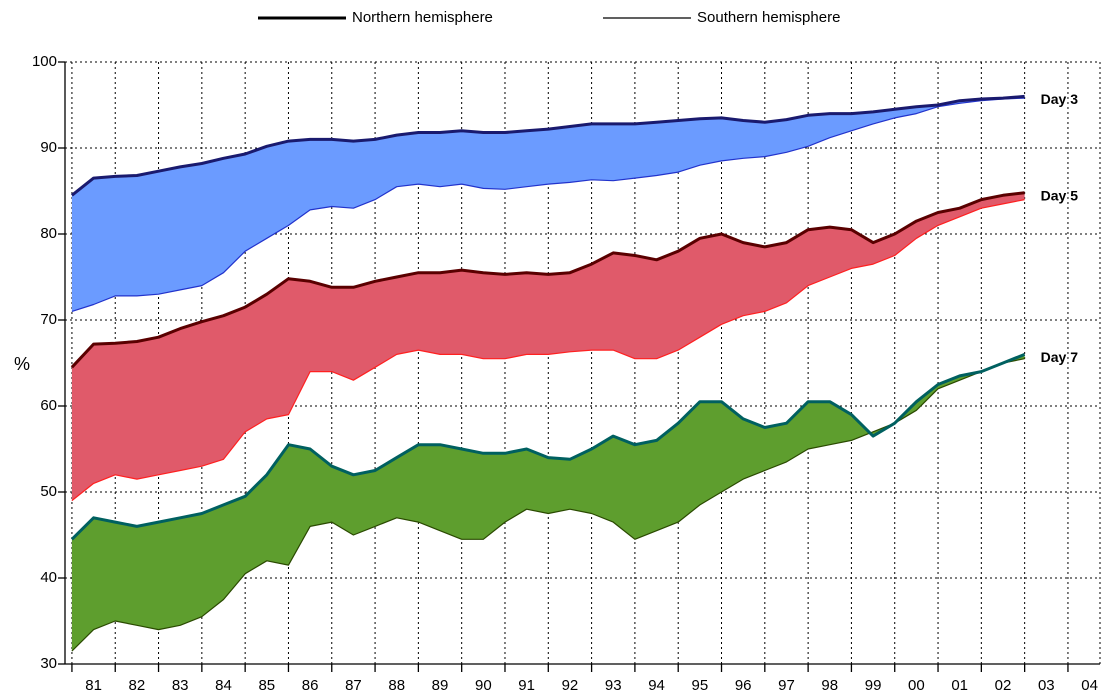 Image resolution: width=1103 pixels, height=700 pixels. I want to click on x-tick-label: 89, so click(440, 685).